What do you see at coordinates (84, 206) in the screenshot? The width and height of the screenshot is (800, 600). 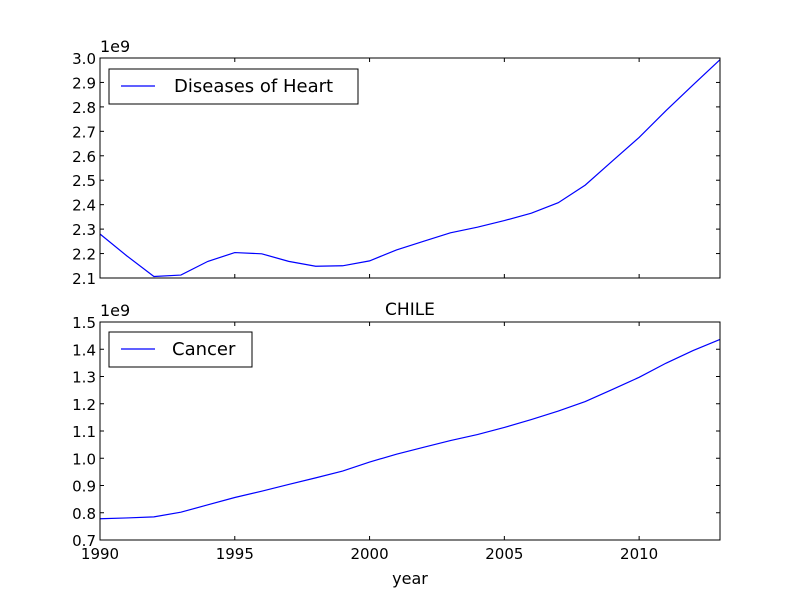 I see `heart-ytick-label: 2.4` at bounding box center [84, 206].